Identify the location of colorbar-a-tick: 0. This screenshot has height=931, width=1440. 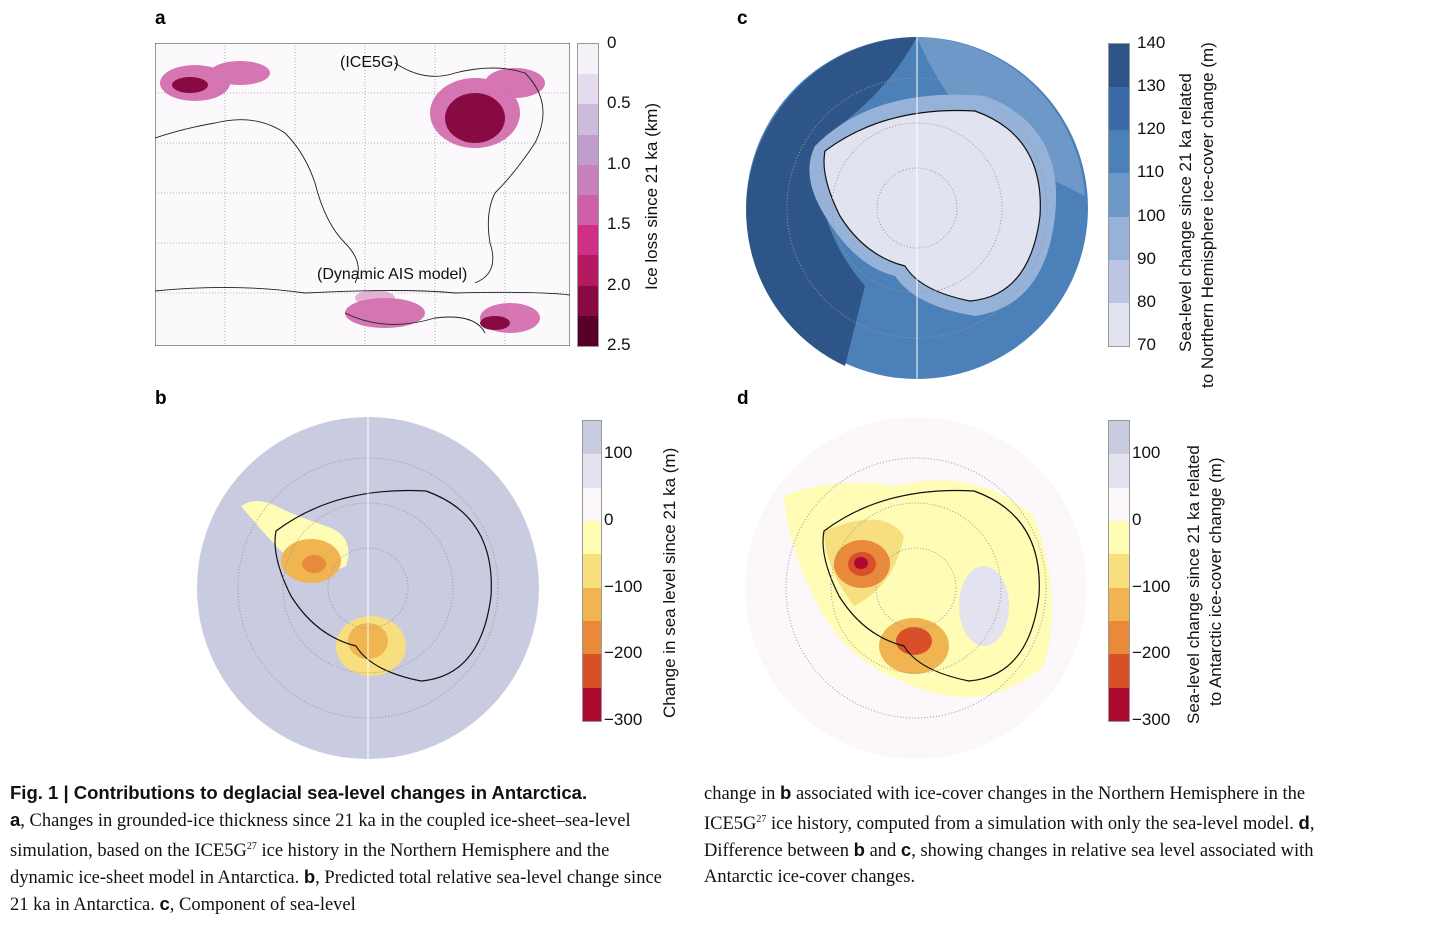
(612, 42).